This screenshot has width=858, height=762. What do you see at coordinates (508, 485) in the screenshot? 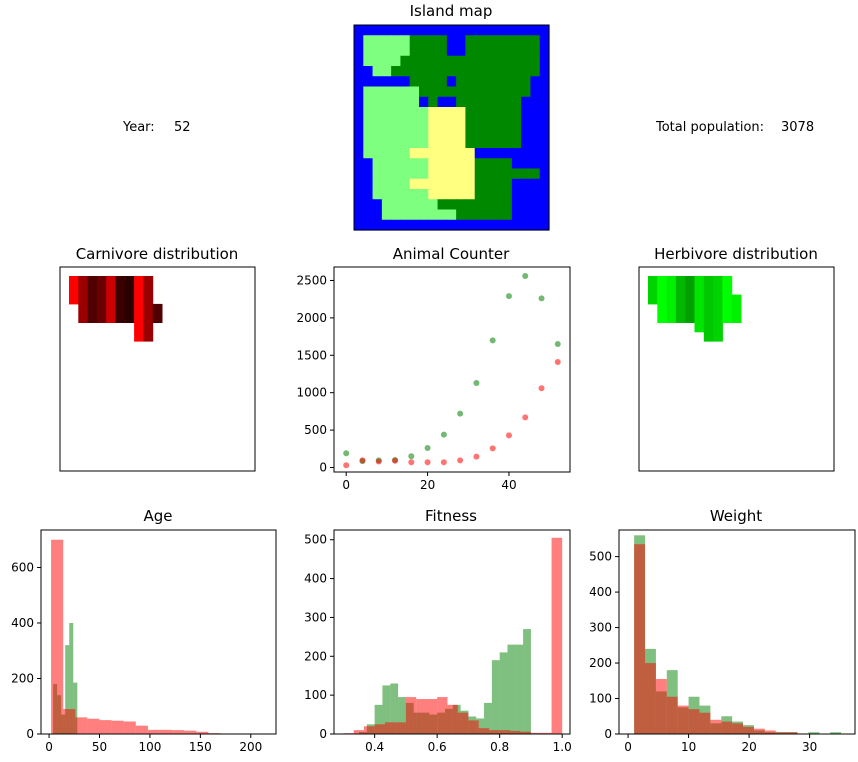
I see `x-tick-label: 40` at bounding box center [508, 485].